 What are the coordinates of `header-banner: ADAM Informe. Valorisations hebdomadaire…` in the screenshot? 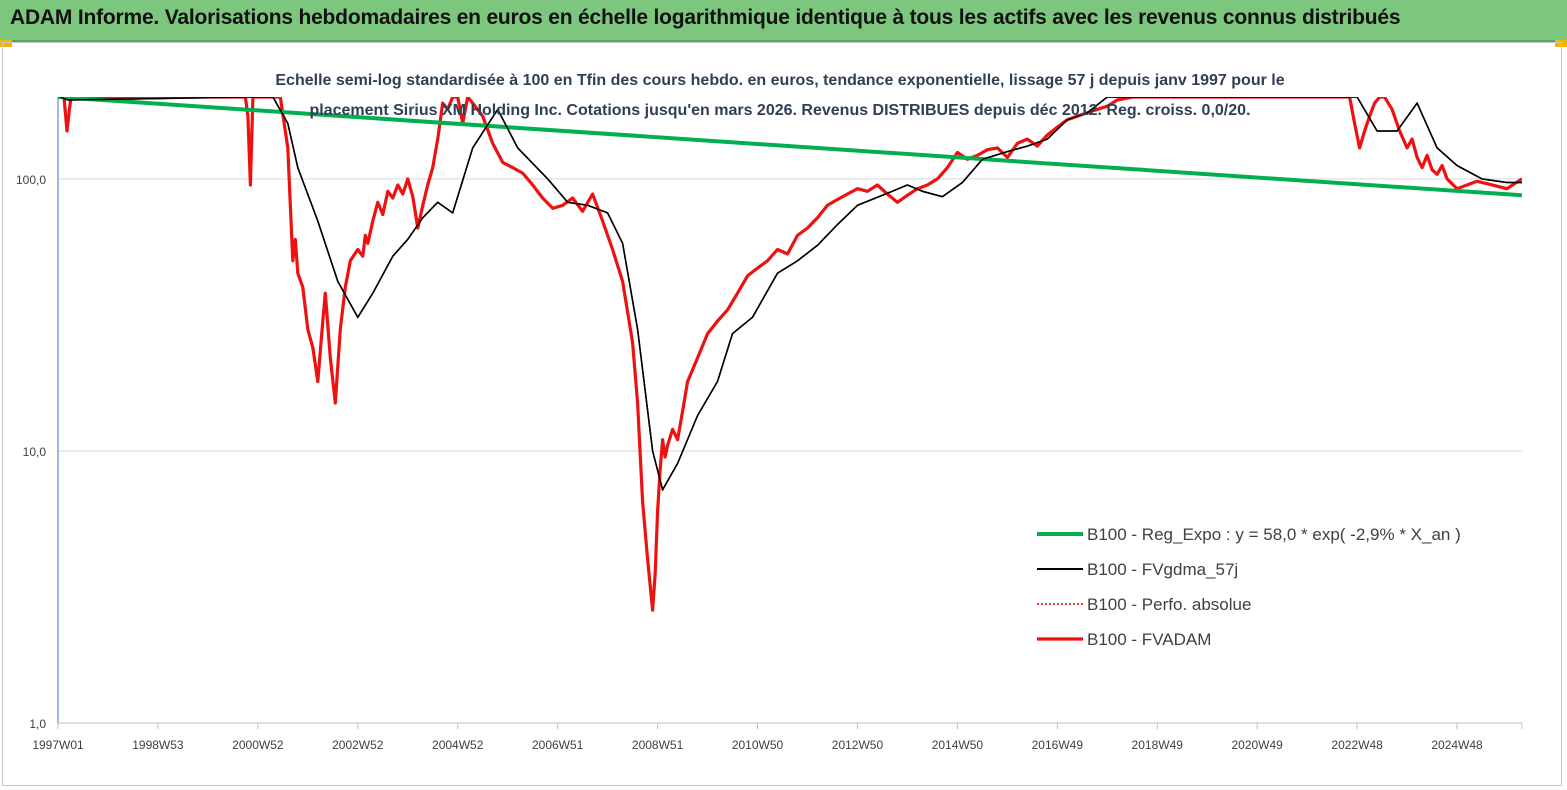 It's located at (783, 21).